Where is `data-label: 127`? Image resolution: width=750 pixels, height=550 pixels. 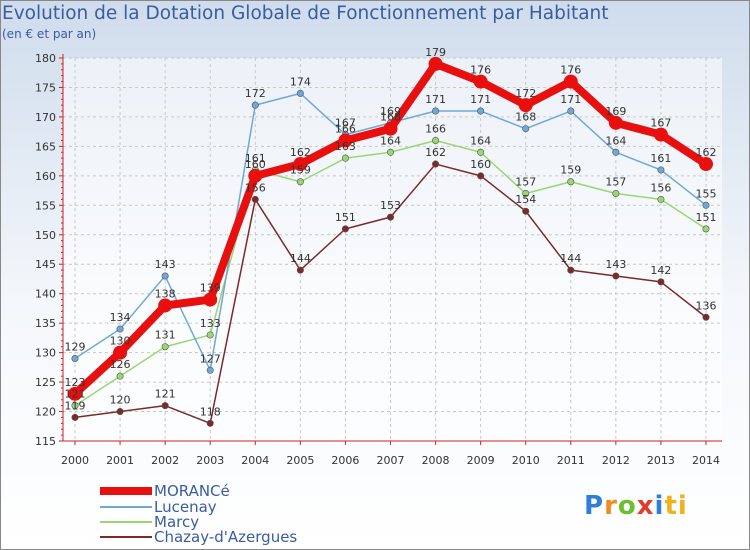 data-label: 127 is located at coordinates (210, 358).